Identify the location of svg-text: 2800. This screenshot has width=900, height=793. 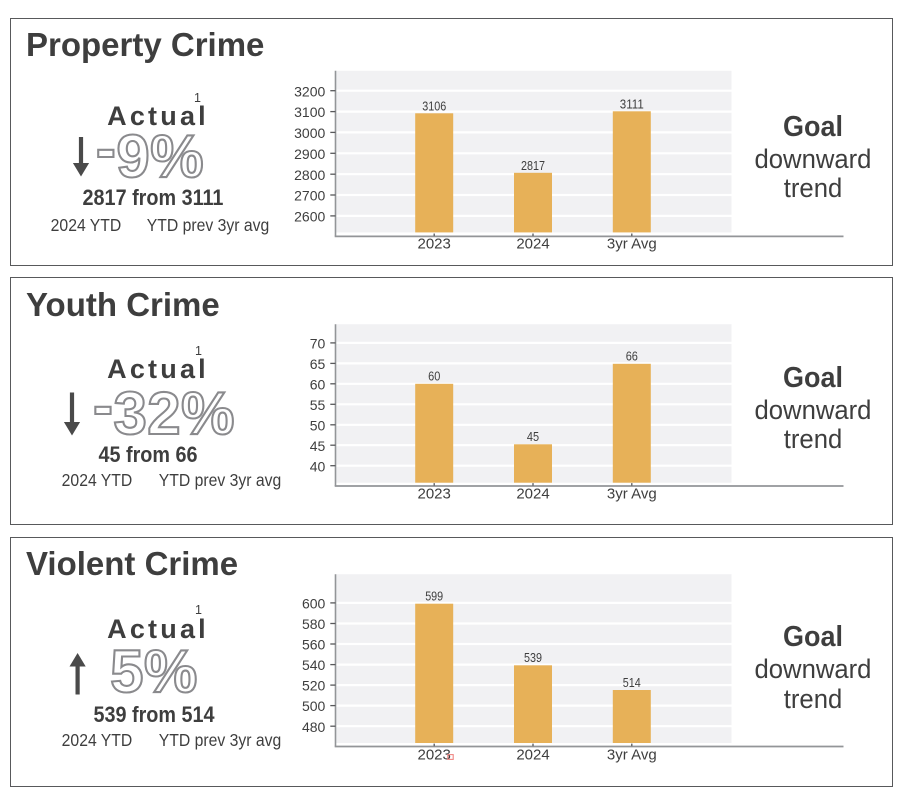
(309, 175).